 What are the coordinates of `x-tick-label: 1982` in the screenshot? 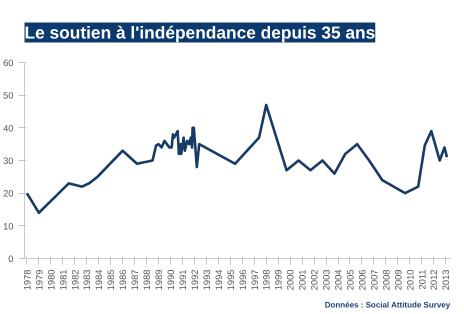 It's located at (75, 279).